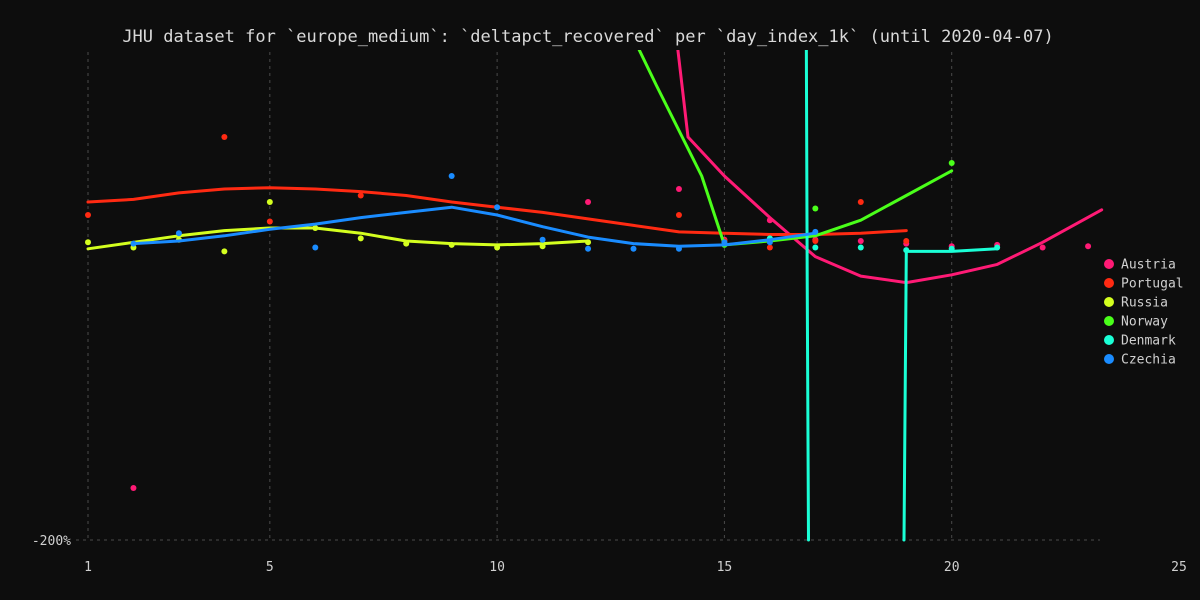 This screenshot has height=600, width=1200. What do you see at coordinates (1148, 360) in the screenshot?
I see `legend-label-czechia: Czechia` at bounding box center [1148, 360].